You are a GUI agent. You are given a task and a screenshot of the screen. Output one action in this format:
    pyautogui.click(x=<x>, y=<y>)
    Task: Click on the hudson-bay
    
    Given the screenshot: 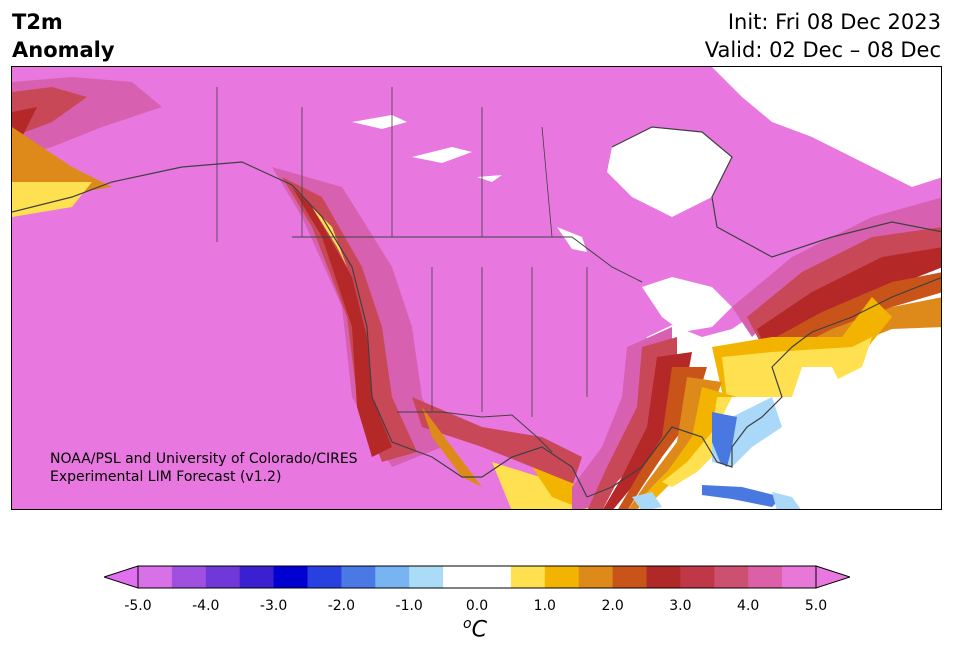 What is the action you would take?
    pyautogui.click(x=669, y=172)
    